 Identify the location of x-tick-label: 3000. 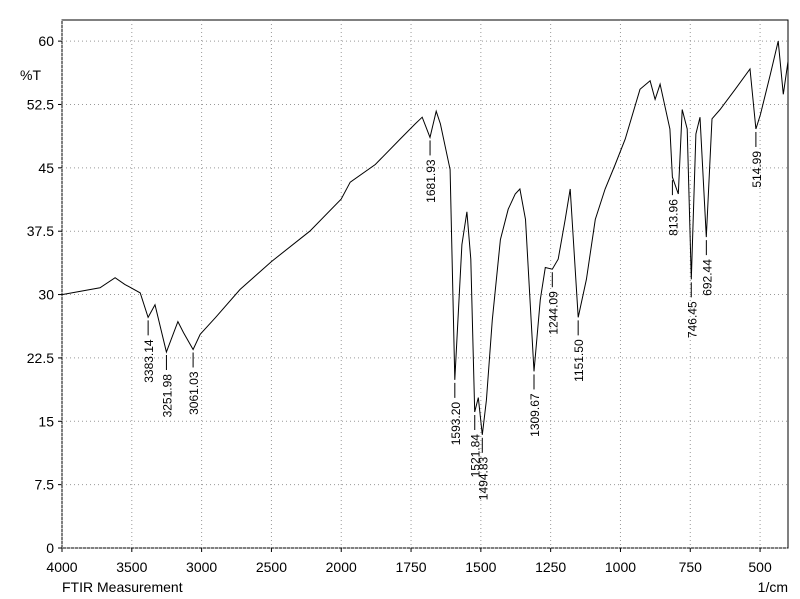
(201, 567).